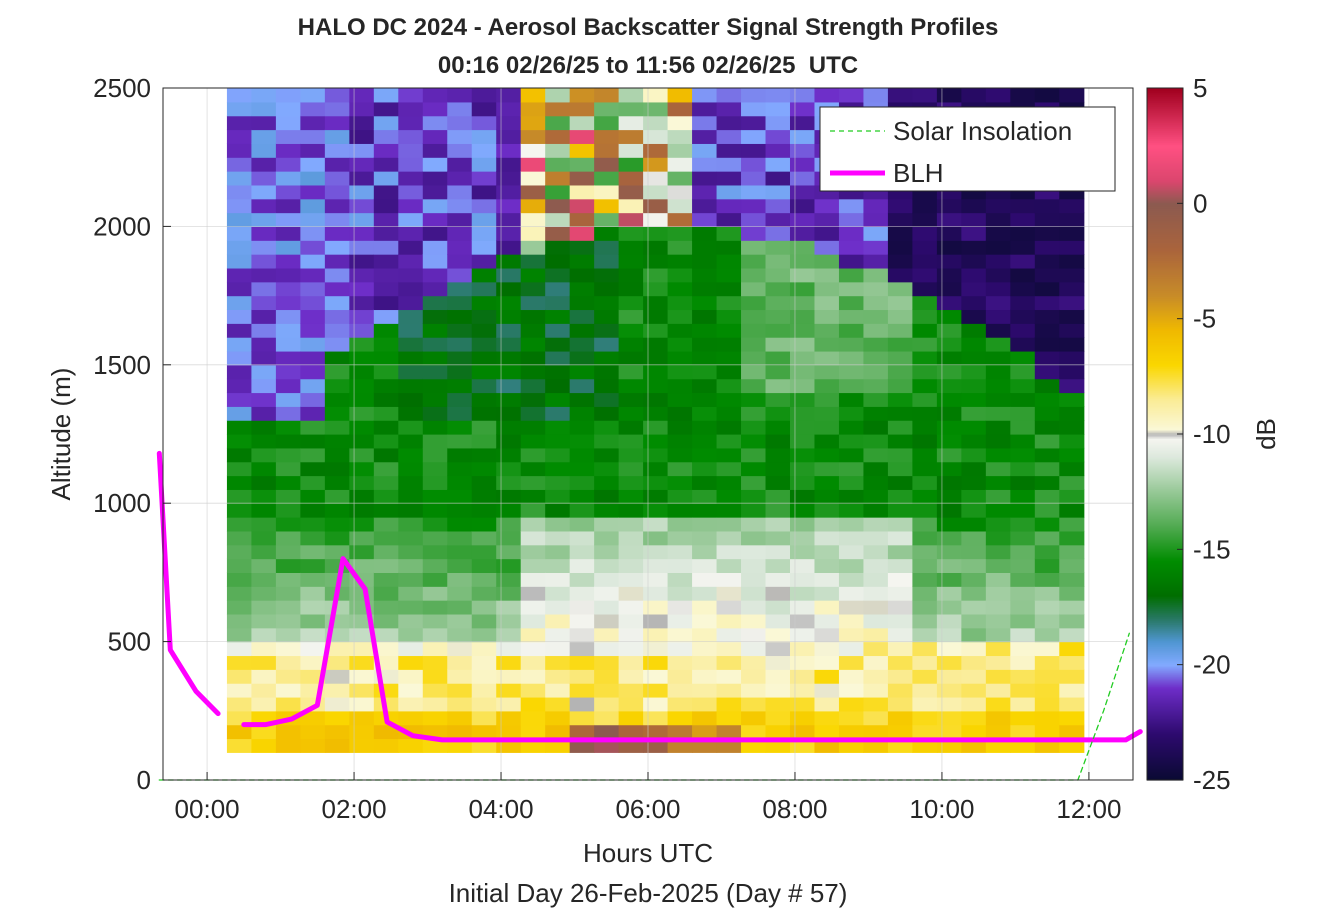  What do you see at coordinates (207, 809) in the screenshot?
I see `x-tick-label: 00:00` at bounding box center [207, 809].